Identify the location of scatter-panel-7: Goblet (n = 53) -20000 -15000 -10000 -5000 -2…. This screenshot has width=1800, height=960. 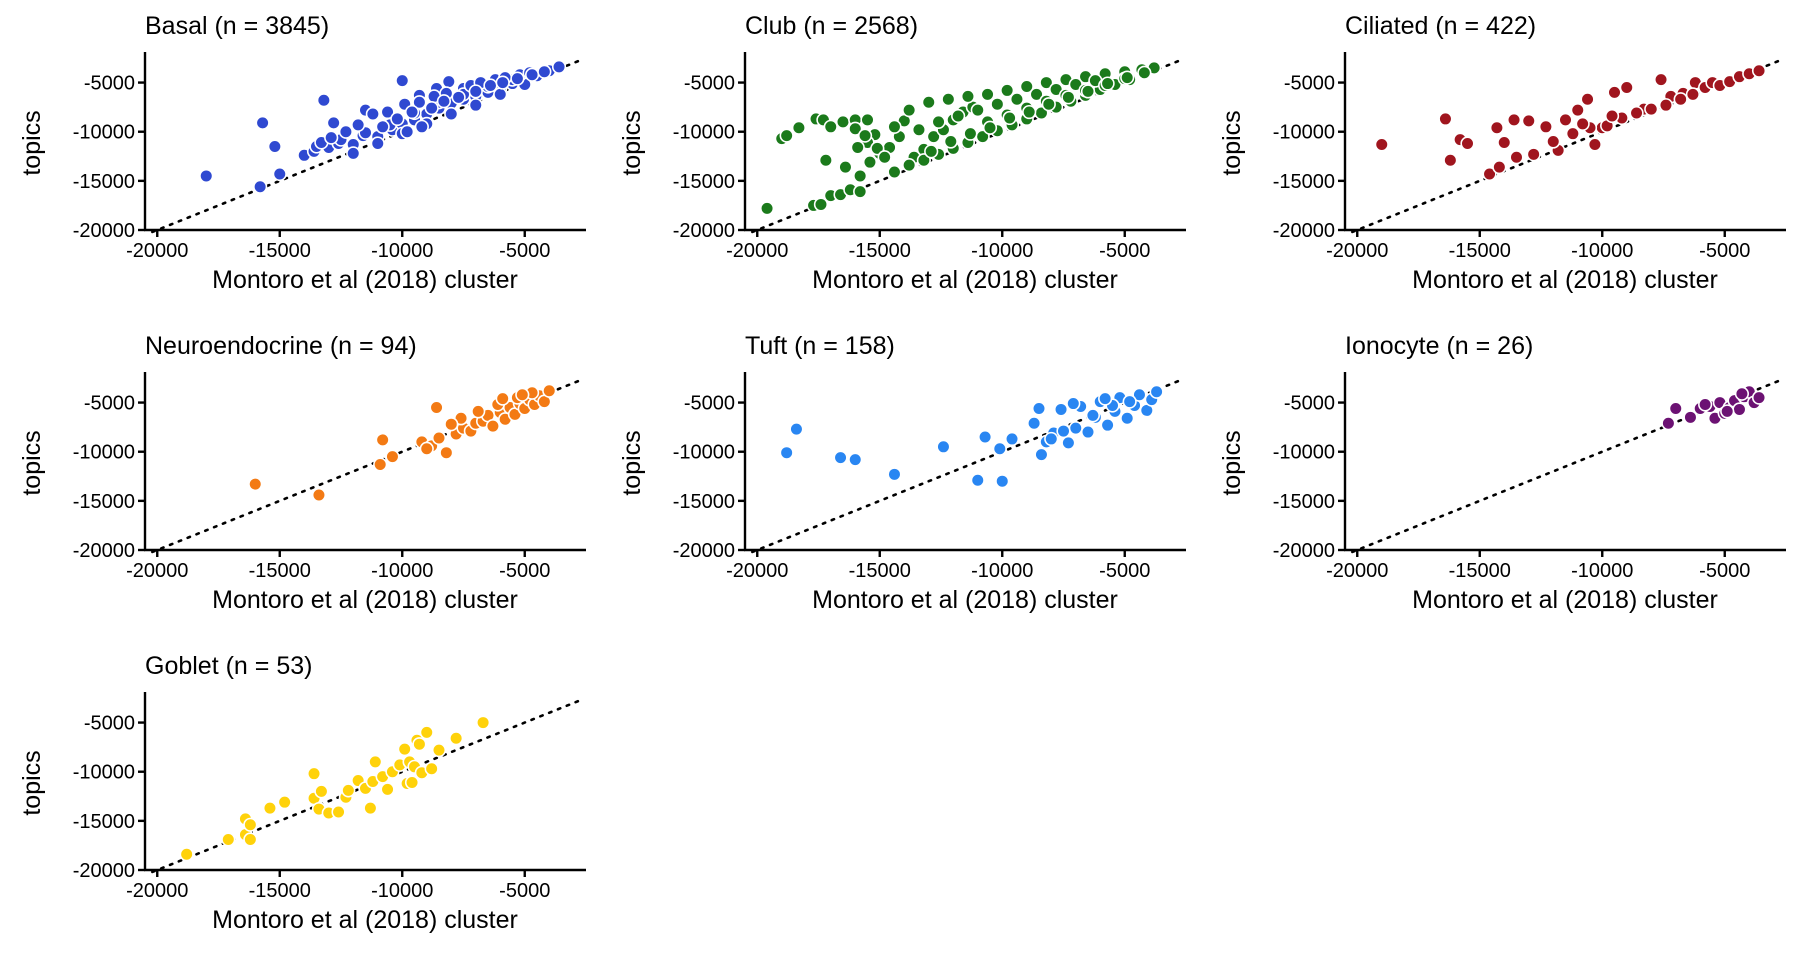
(302, 793).